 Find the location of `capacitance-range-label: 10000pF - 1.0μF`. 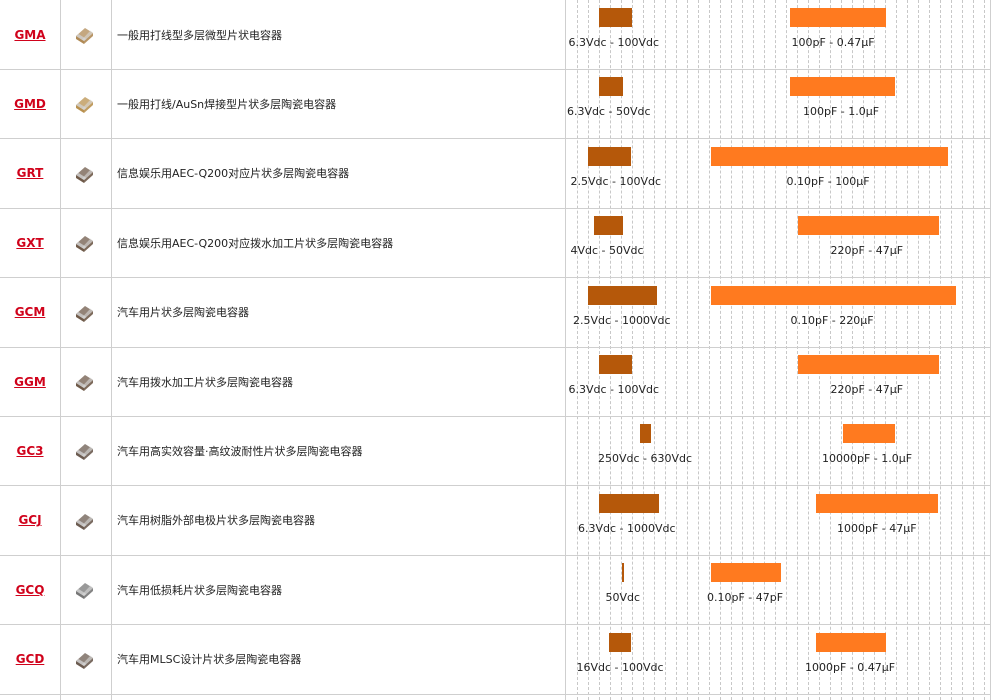

capacitance-range-label: 10000pF - 1.0μF is located at coordinates (867, 459).